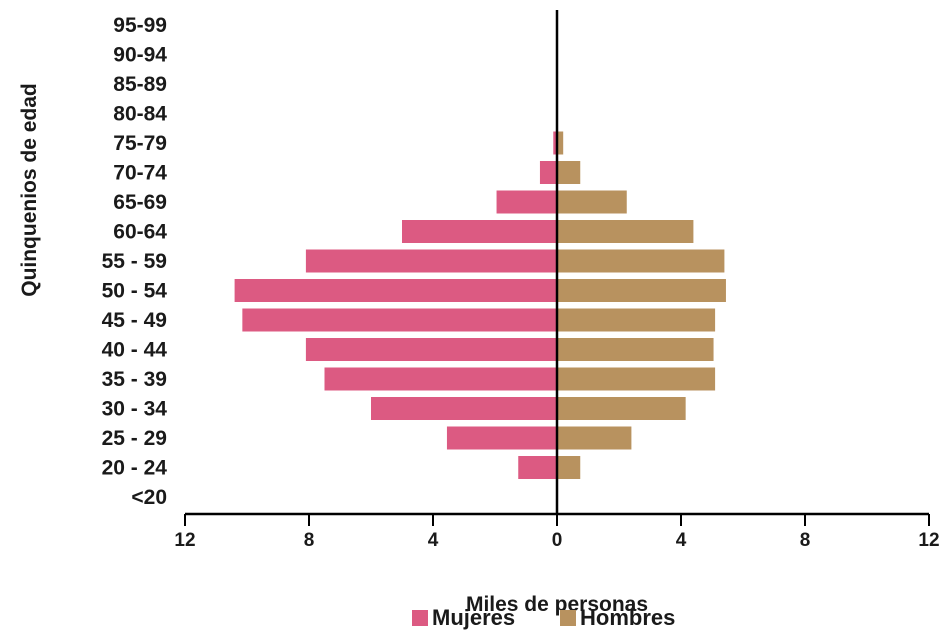 This screenshot has width=941, height=633. Describe the element at coordinates (140, 202) in the screenshot. I see `age-group-label: 65-69` at that location.